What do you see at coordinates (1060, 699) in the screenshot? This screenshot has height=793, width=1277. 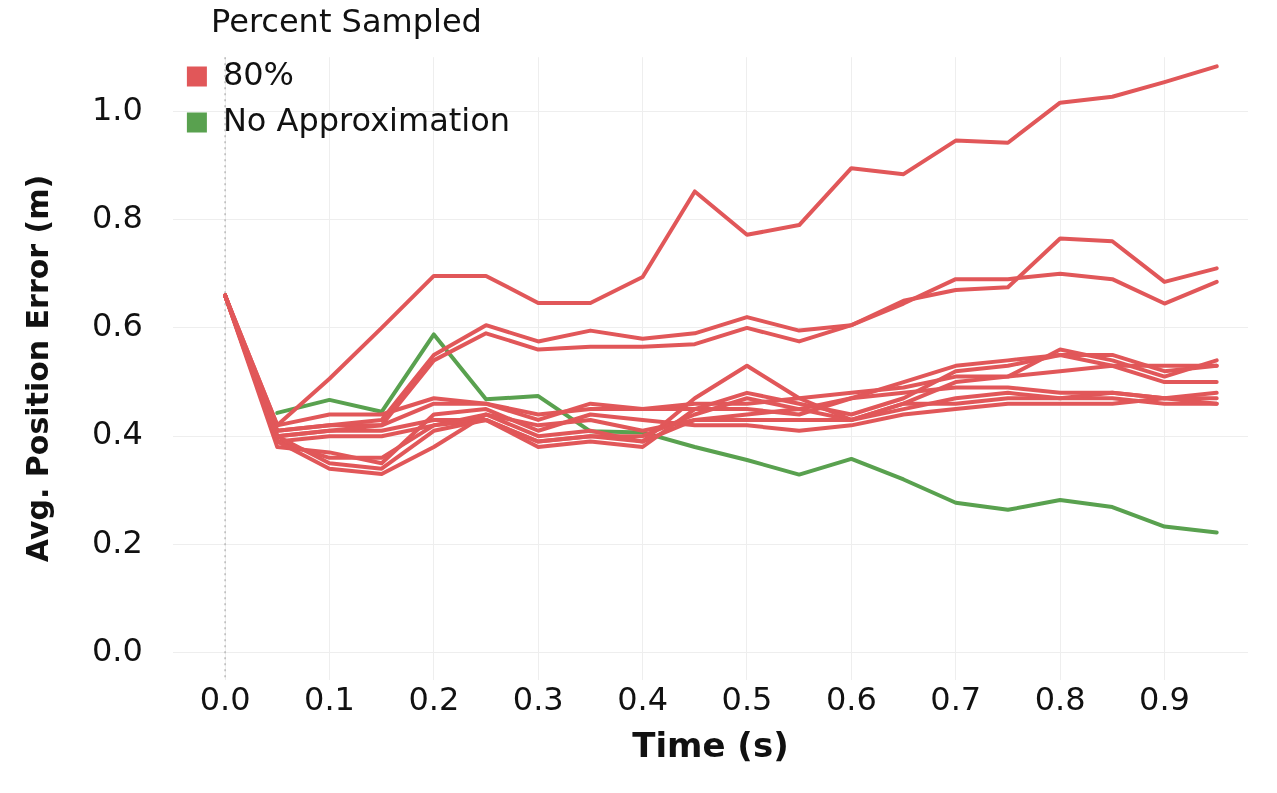 I see `x-tick-label: 0.8` at bounding box center [1060, 699].